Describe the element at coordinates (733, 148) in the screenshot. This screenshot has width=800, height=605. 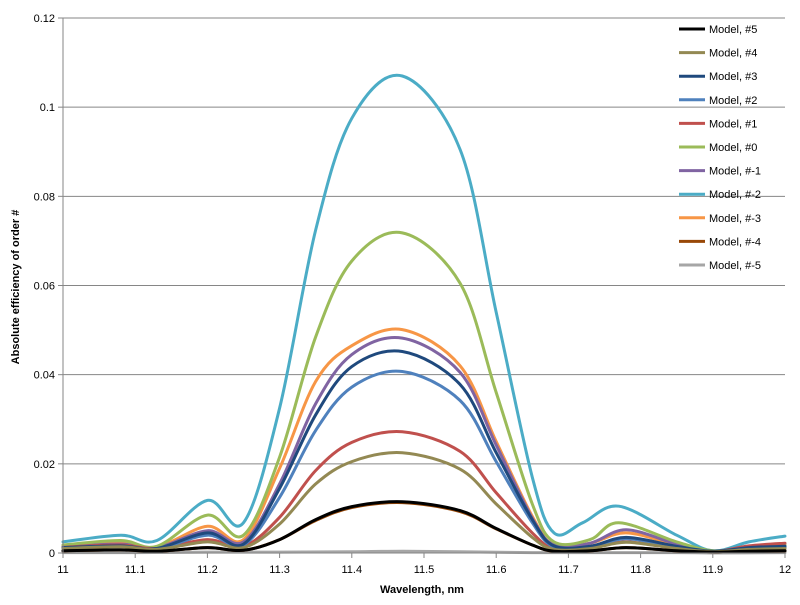
I see `legend-label: Model, #0` at that location.